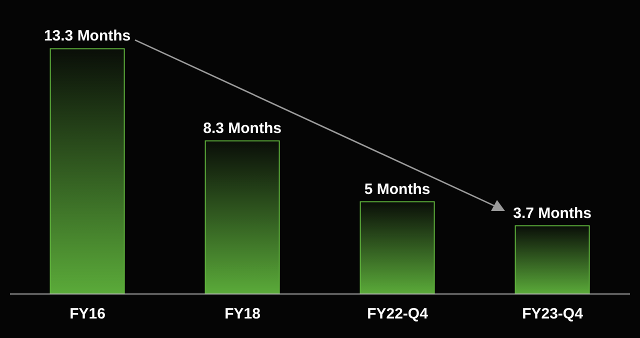 This screenshot has width=640, height=338. Describe the element at coordinates (242, 128) in the screenshot. I see `data-label: 8.3 Months` at that location.